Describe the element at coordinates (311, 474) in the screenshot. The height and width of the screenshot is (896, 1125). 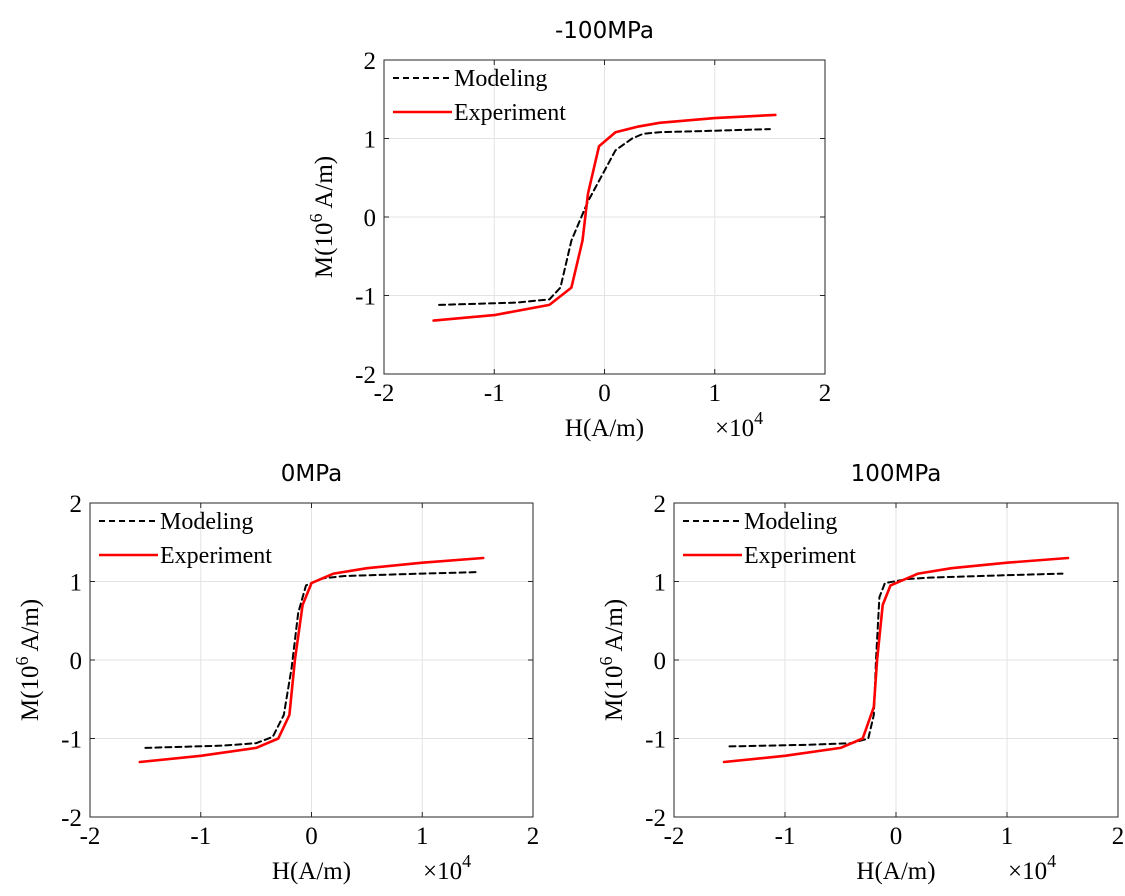
I see `chart-title: 0MPa` at that location.